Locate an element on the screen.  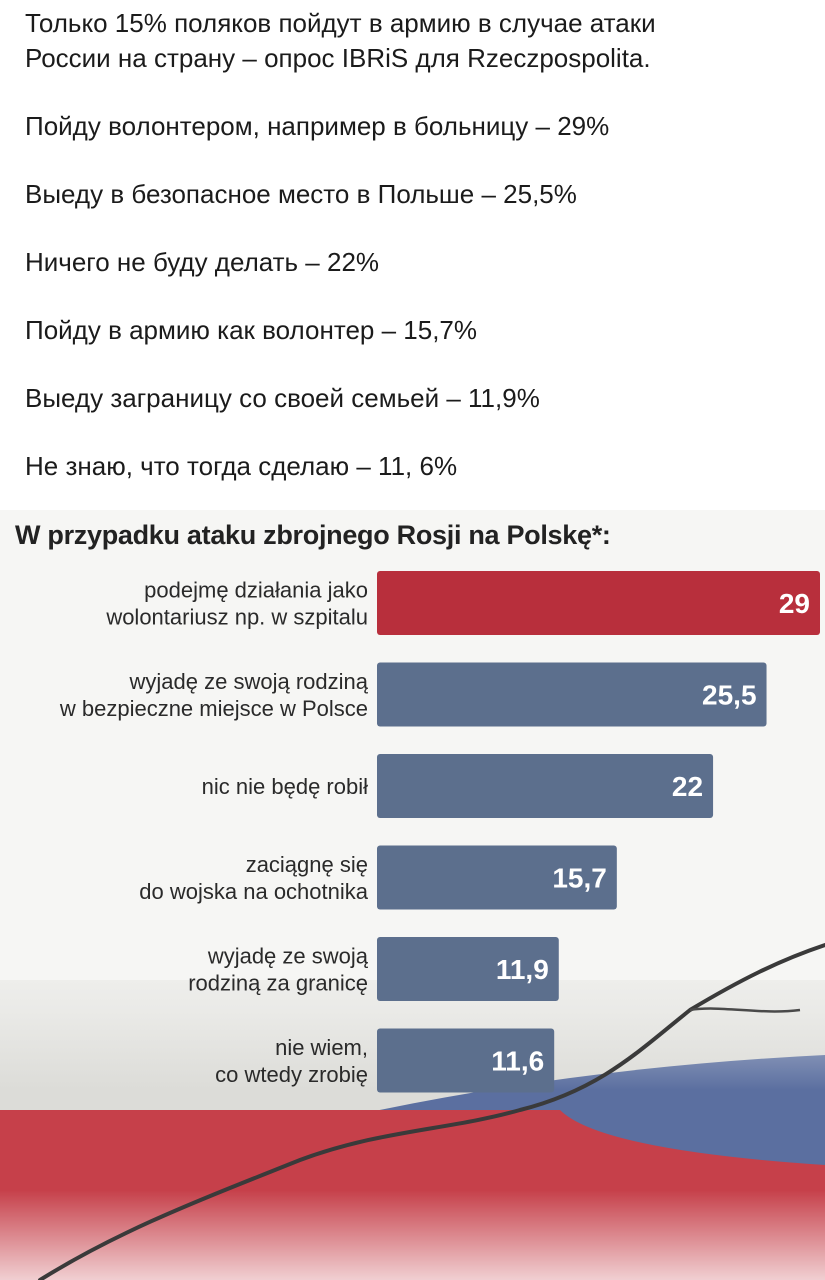
data-label: 25,5 is located at coordinates (729, 695).